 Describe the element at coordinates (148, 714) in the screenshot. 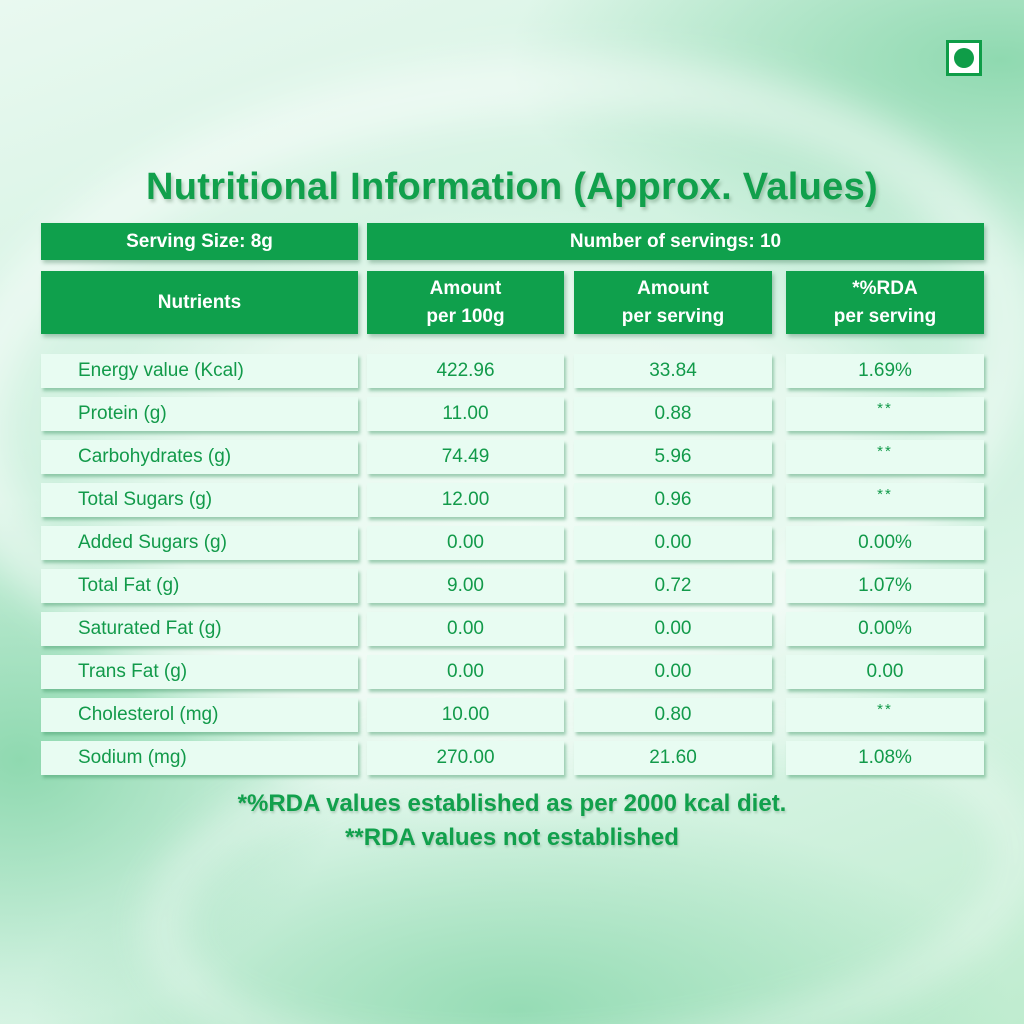

I see `nutrient-name-value: Cholesterol (mg)` at that location.